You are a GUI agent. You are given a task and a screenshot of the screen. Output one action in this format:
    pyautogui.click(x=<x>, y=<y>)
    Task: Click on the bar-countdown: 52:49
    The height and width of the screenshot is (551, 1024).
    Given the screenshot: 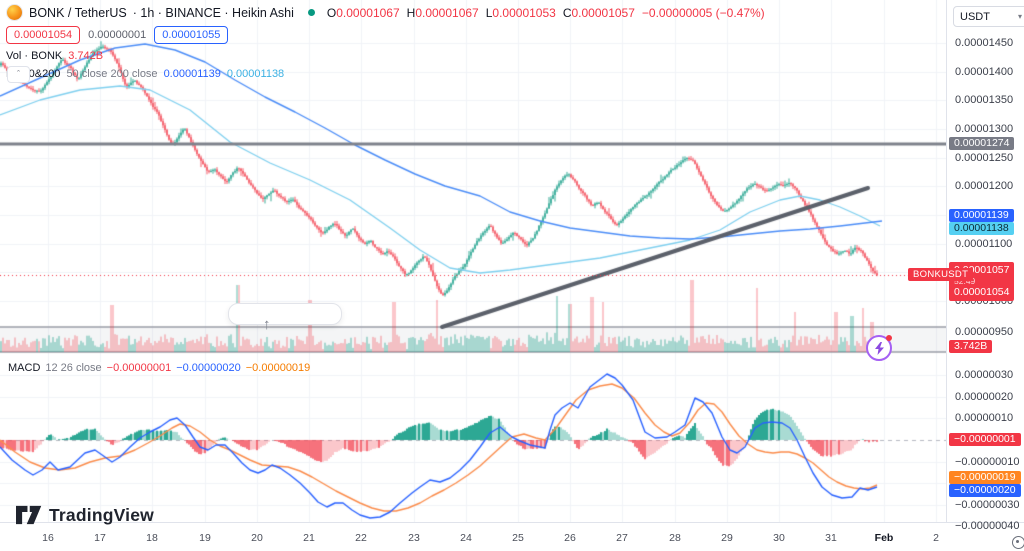 What is the action you would take?
    pyautogui.click(x=965, y=281)
    